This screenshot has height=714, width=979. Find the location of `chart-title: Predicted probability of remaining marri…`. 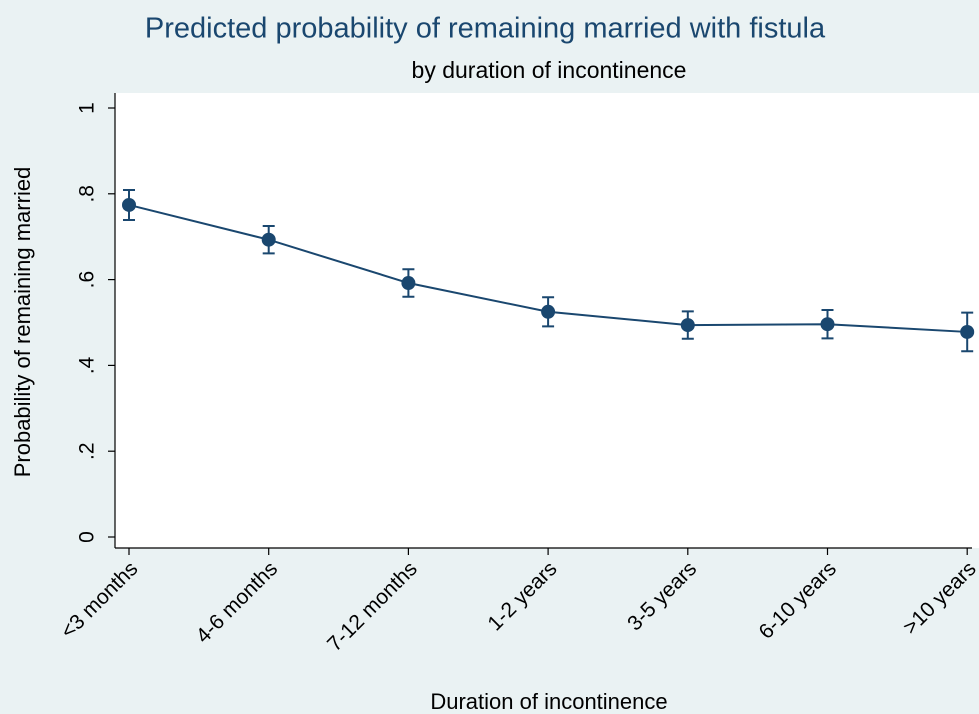

chart-title: Predicted probability of remaining marri… is located at coordinates (485, 29).